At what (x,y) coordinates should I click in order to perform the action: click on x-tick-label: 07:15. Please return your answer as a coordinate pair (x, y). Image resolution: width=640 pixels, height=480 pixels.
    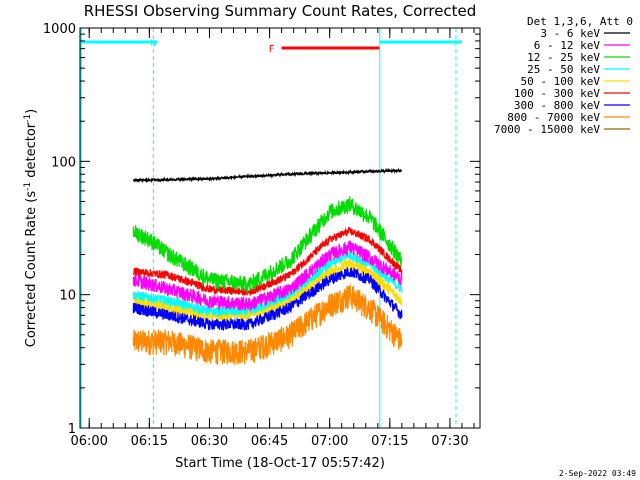
    Looking at the image, I should click on (389, 441).